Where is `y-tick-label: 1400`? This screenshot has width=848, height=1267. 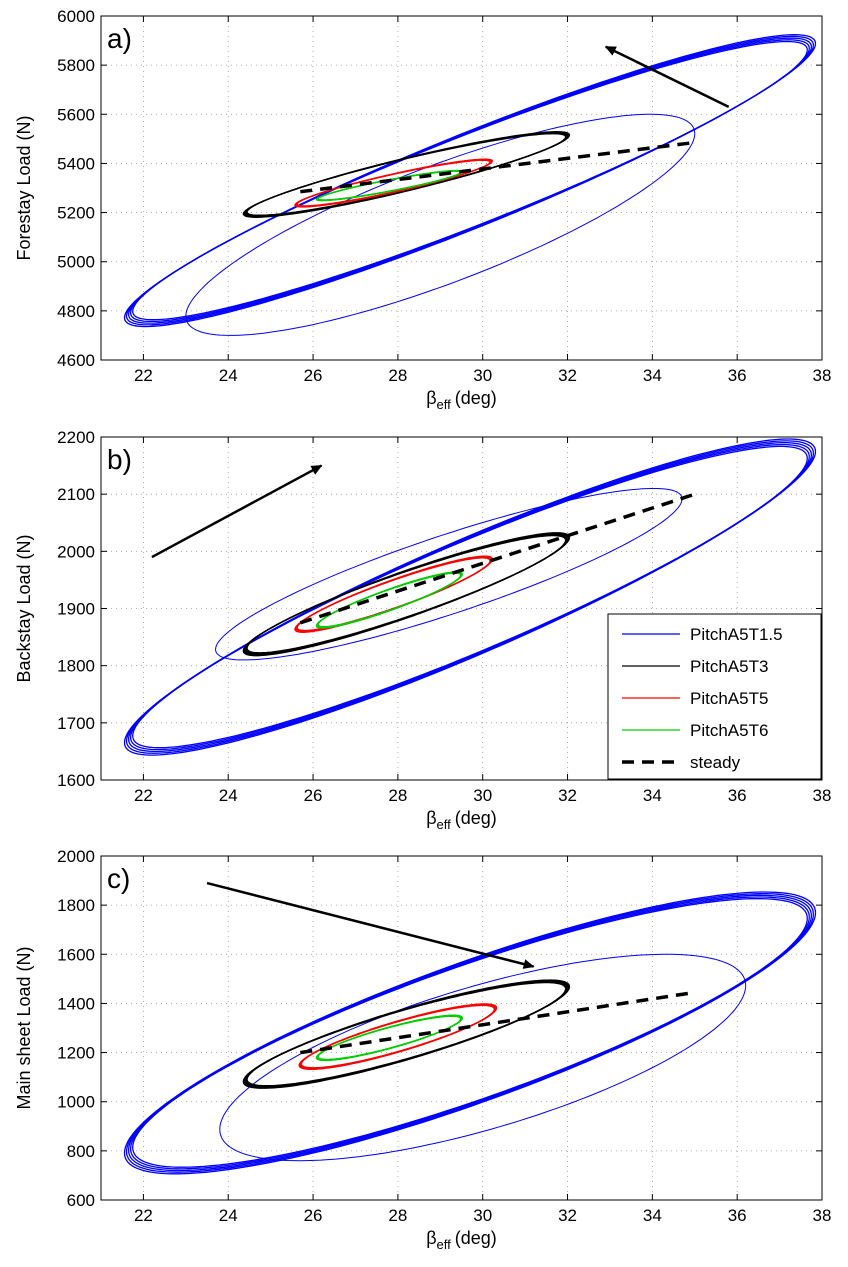 y-tick-label: 1400 is located at coordinates (76, 1003).